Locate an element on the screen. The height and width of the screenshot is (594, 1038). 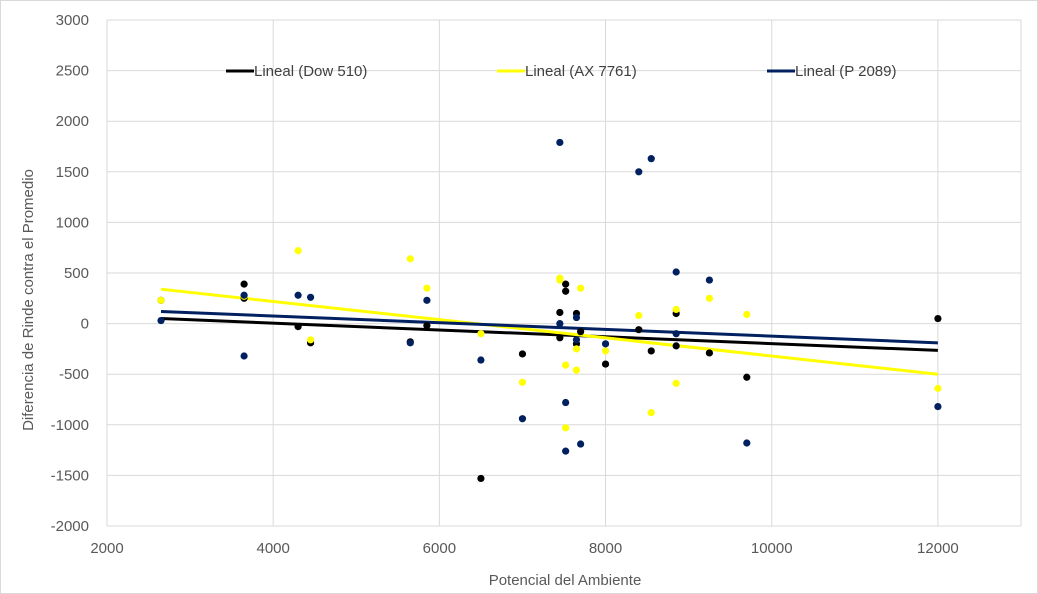
y-tick-label: 1000 is located at coordinates (72, 222).